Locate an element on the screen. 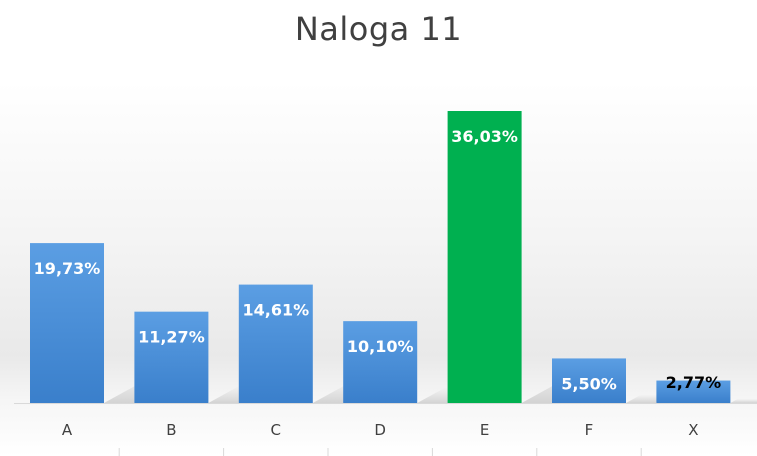  x-tick-label-x: X is located at coordinates (693, 430).